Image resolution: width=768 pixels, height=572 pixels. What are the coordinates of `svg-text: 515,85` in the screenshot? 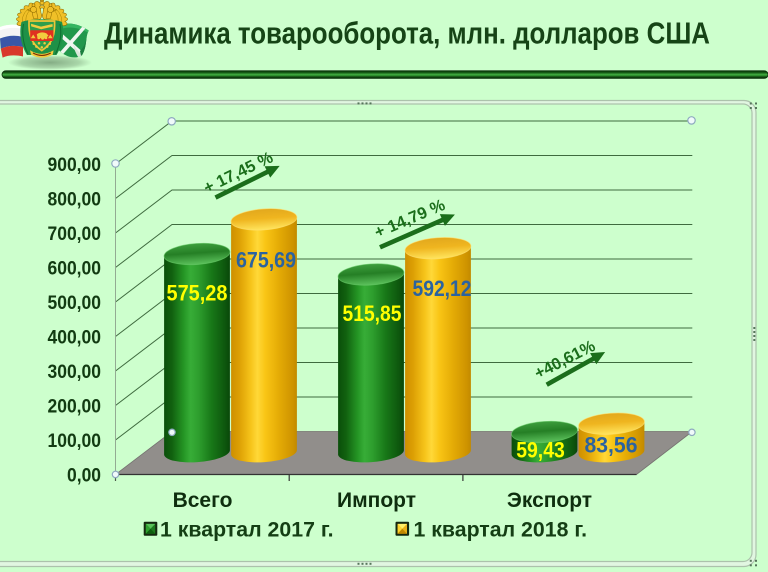 It's located at (372, 313).